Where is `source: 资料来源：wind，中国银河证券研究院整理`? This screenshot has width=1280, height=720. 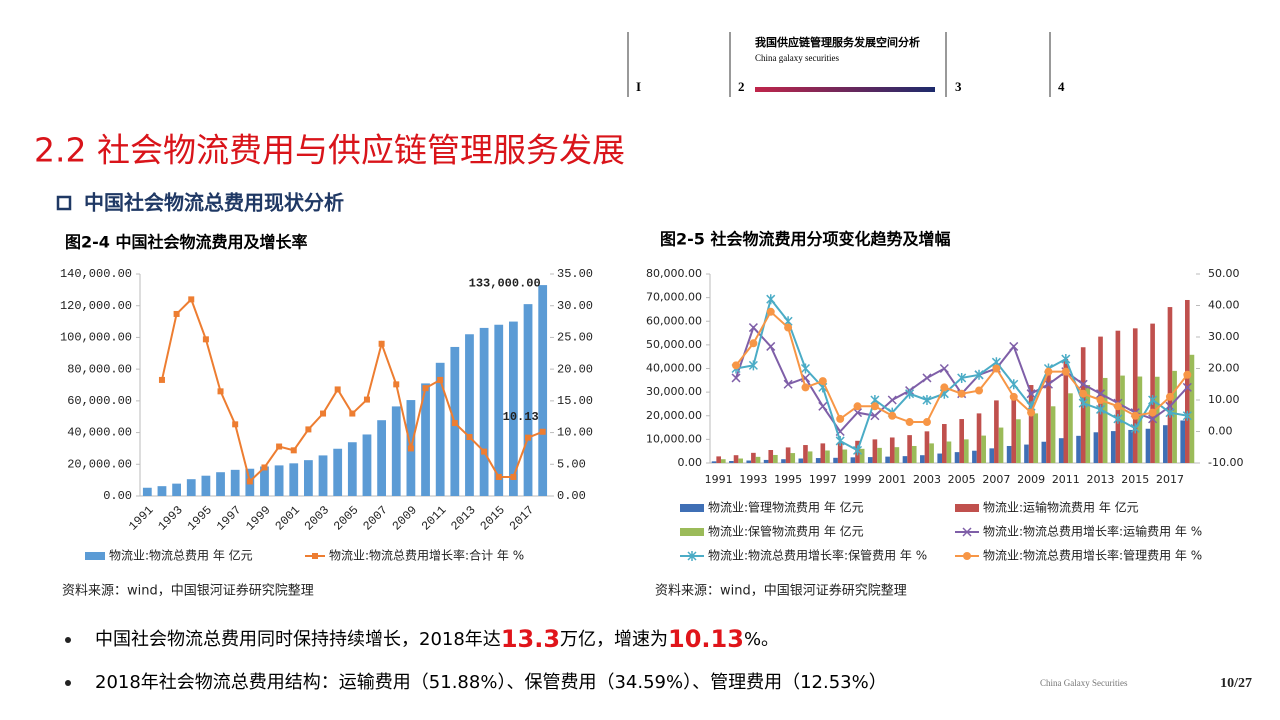 source: 资料来源：wind，中国银河证券研究院整理 is located at coordinates (781, 591).